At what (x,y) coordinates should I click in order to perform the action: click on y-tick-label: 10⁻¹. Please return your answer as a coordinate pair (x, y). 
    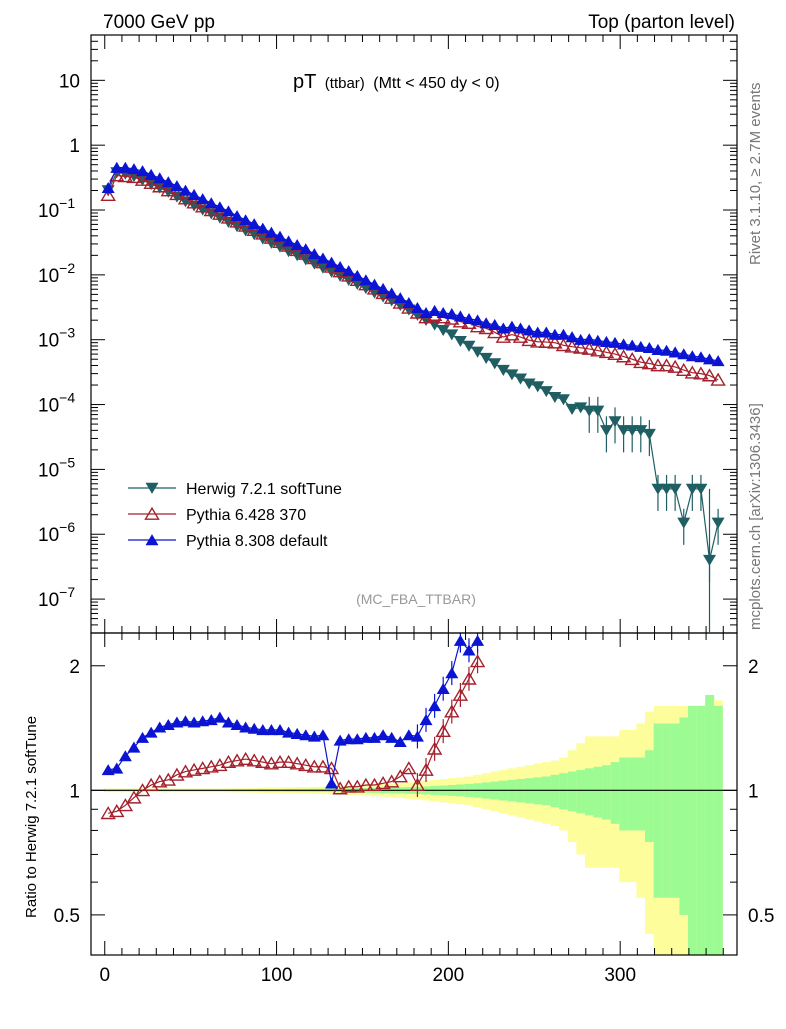
    Looking at the image, I should click on (56, 208).